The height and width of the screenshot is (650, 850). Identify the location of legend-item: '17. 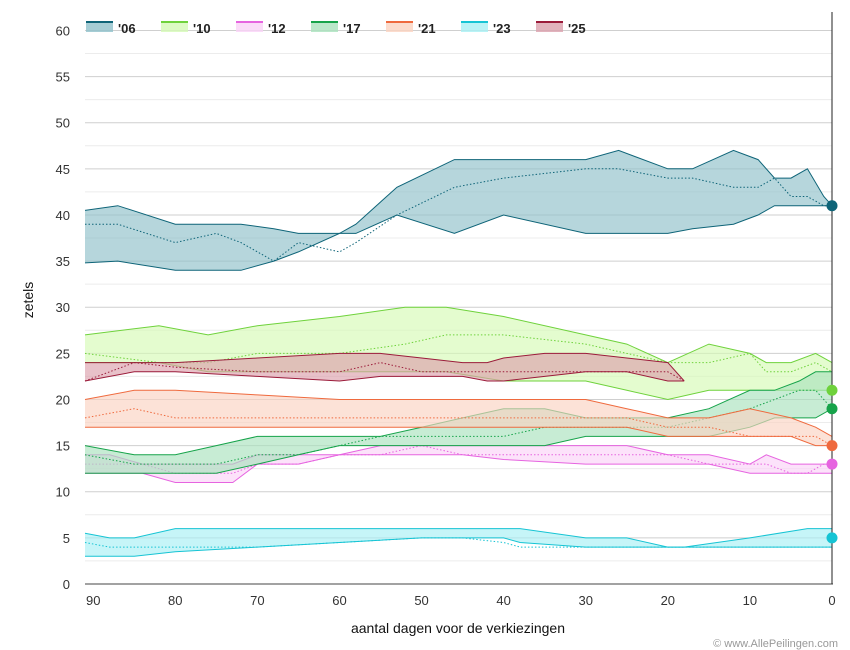
(336, 28).